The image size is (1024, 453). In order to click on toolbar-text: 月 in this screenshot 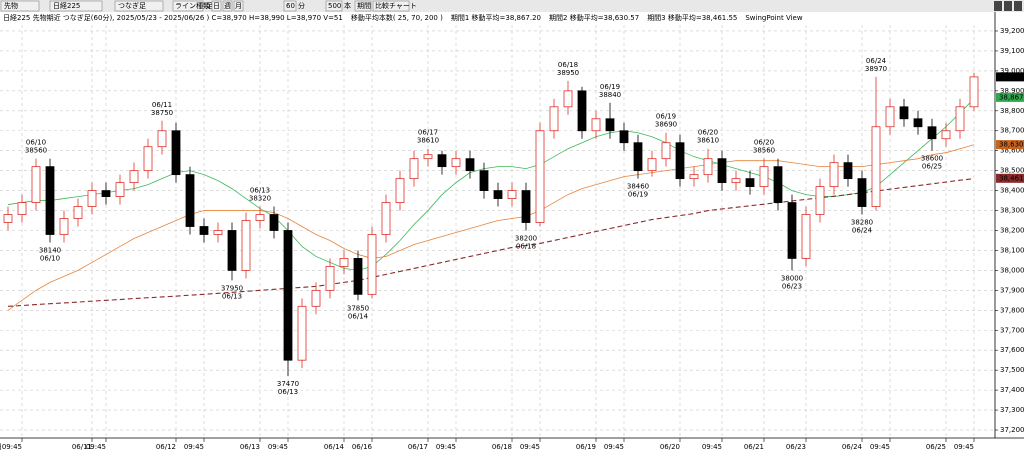, I will do `click(238, 6)`.